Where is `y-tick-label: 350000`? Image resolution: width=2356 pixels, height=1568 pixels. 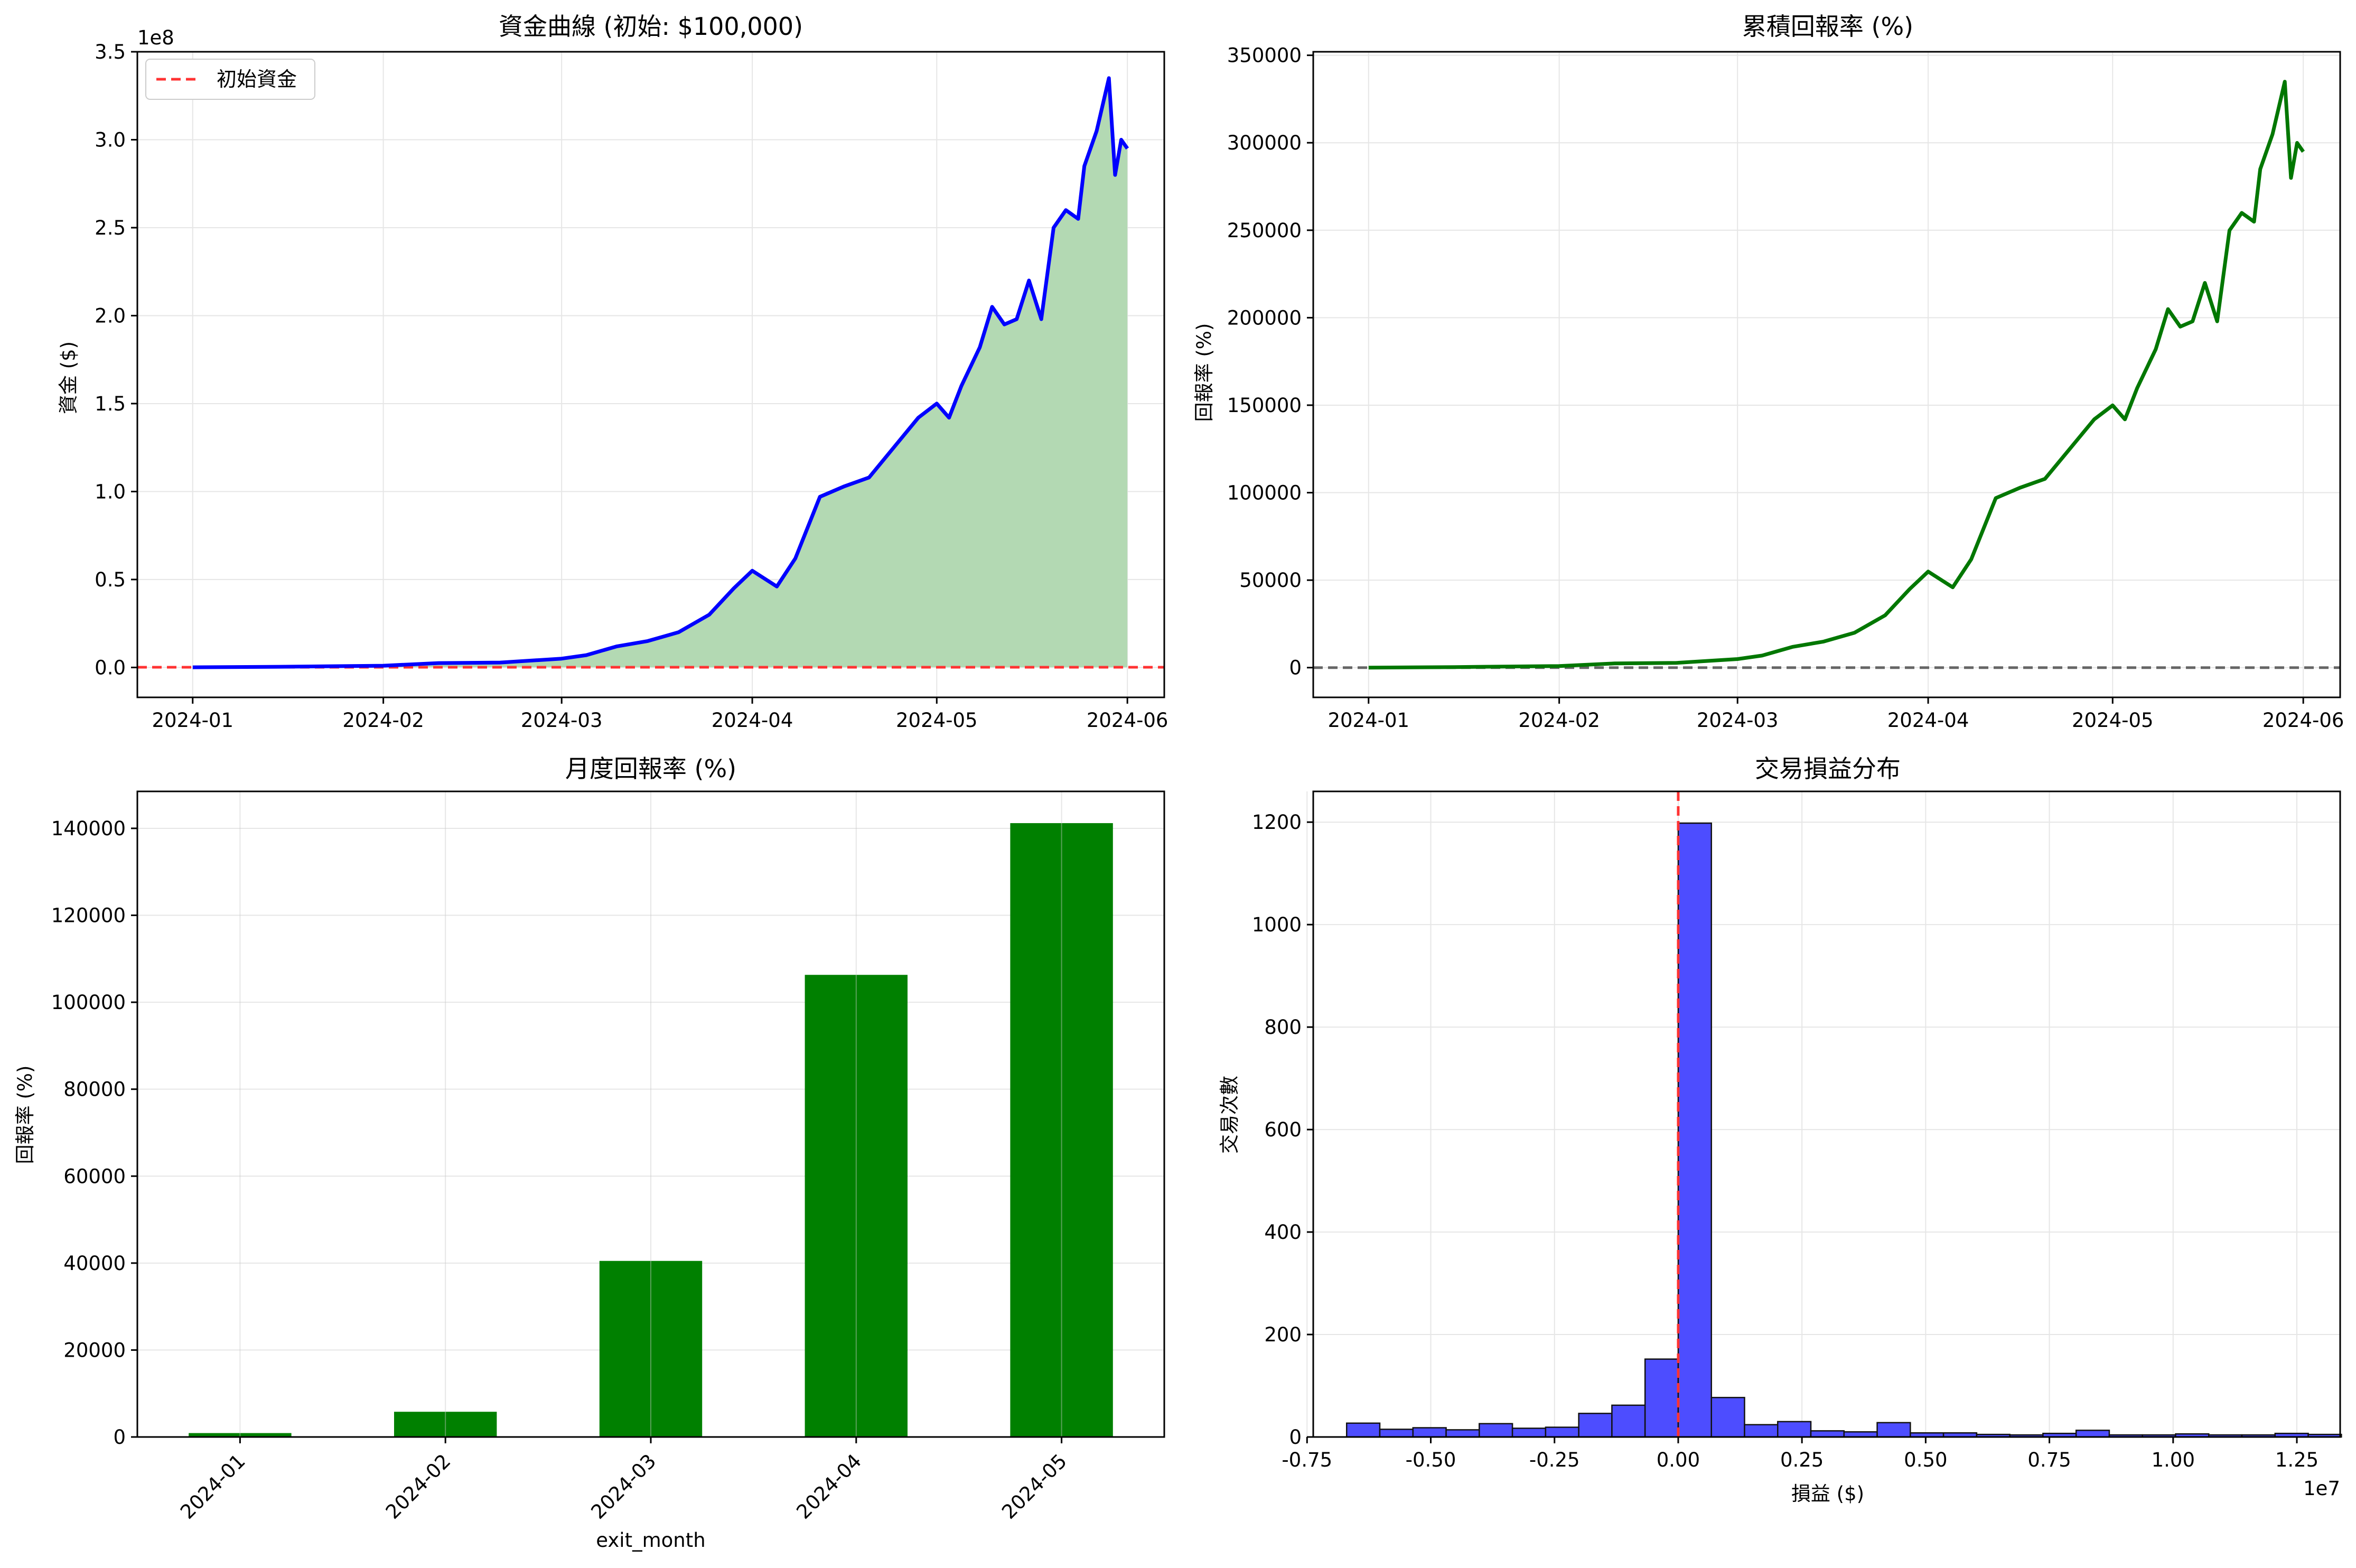 y-tick-label: 350000 is located at coordinates (1264, 55).